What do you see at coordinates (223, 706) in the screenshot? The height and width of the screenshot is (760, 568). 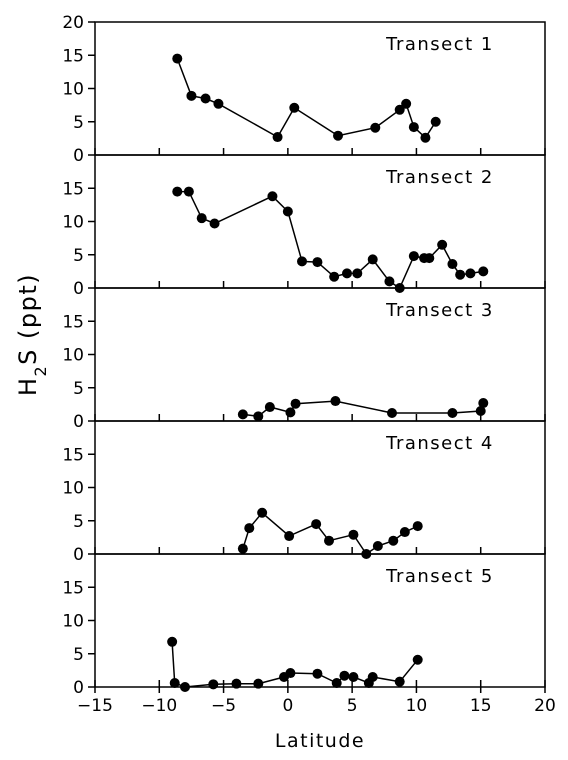 I see `x-tick-label: −5` at bounding box center [223, 706].